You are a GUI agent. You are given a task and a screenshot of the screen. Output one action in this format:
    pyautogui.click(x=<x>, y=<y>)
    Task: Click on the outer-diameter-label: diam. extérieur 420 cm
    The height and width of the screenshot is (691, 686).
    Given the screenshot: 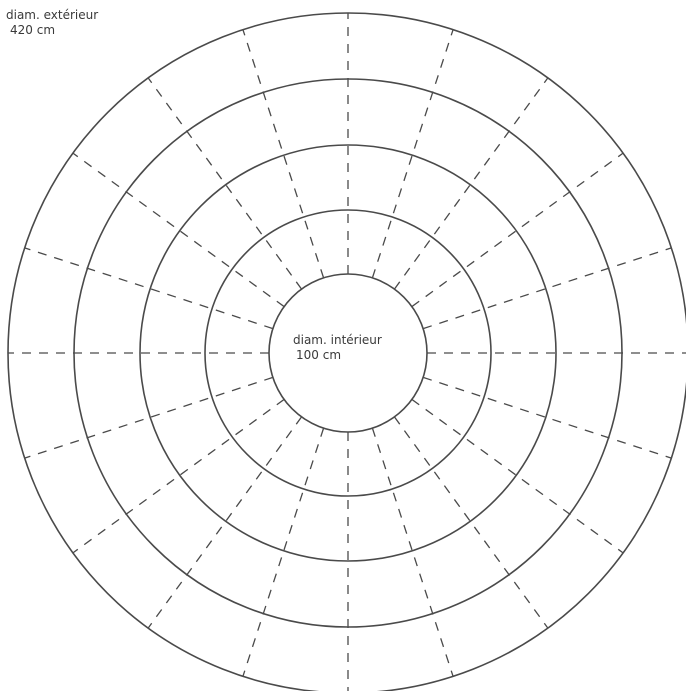 What is the action you would take?
    pyautogui.click(x=52, y=23)
    